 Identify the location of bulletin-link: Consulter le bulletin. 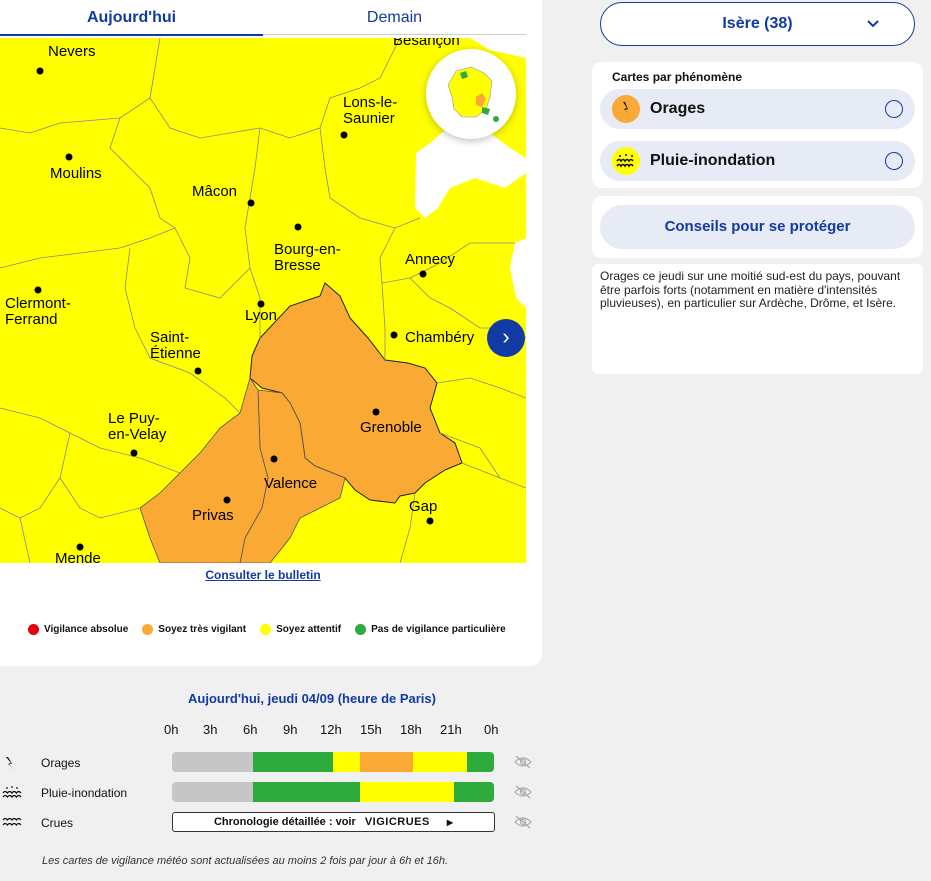
(263, 575).